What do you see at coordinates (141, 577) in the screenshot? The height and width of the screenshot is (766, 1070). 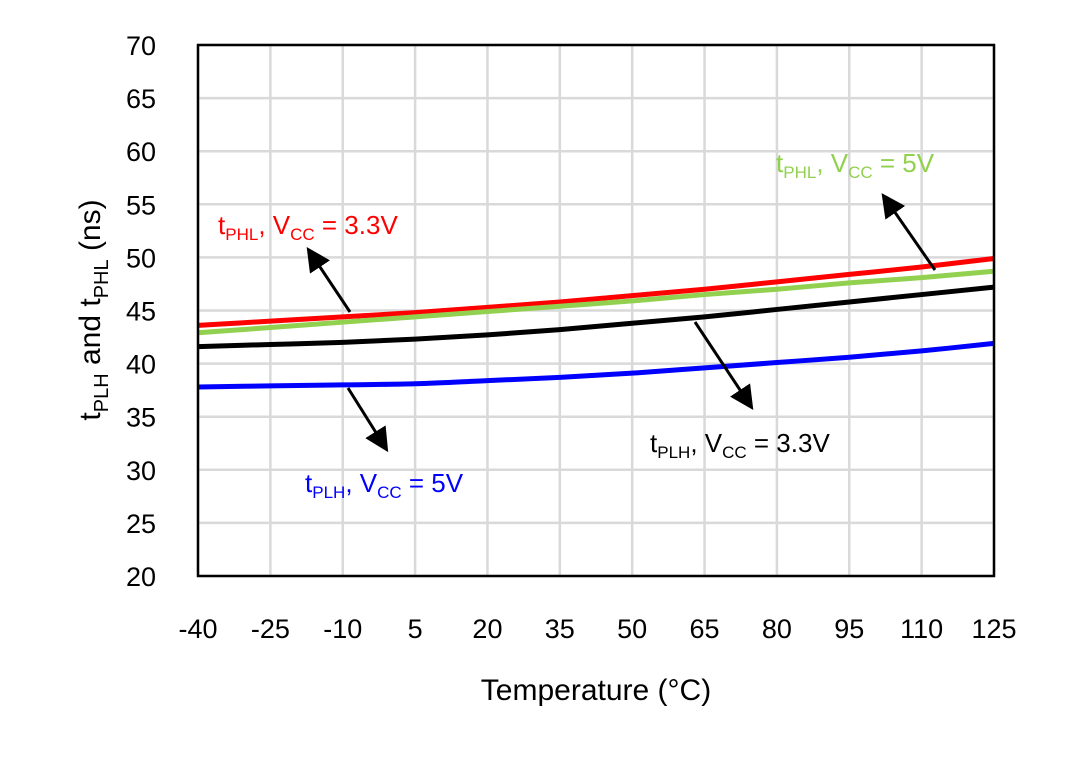 I see `y-tick-label: 20` at bounding box center [141, 577].